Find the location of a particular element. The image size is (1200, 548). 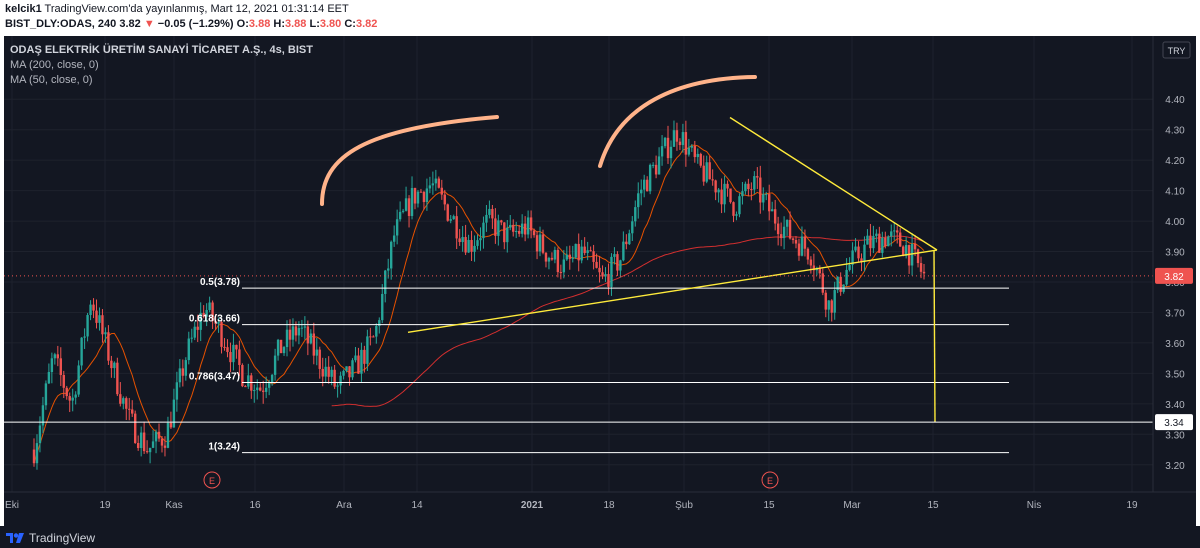

time-tick-label: Nis is located at coordinates (1034, 505).